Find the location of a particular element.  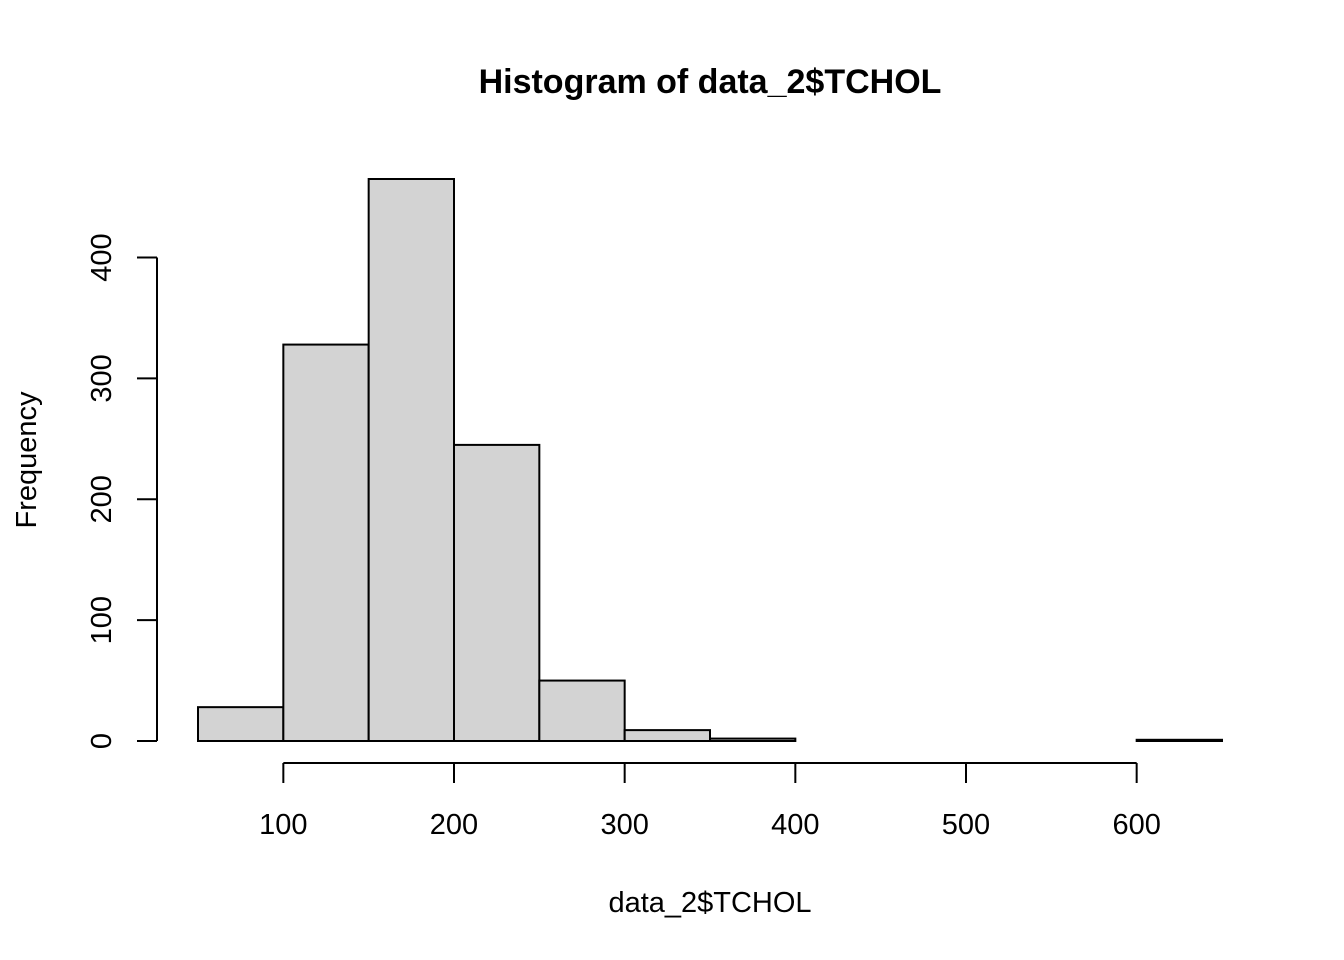

y-tick-label: 200 is located at coordinates (102, 499).